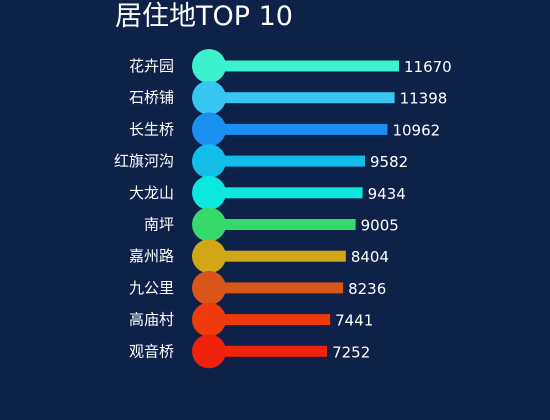 The image size is (550, 420). I want to click on category-label: 长生桥, so click(151, 129).